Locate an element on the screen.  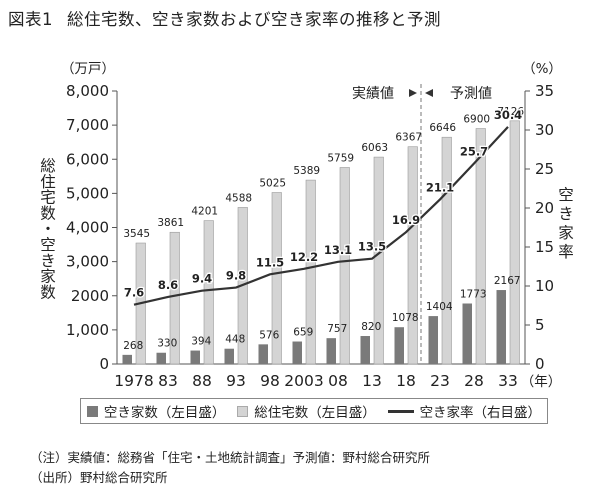
right-axis-title-char: 家 is located at coordinates (566, 233).